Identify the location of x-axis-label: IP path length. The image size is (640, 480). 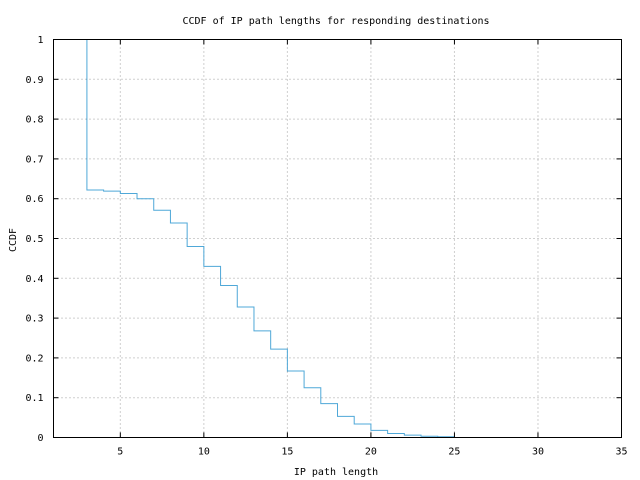
(336, 472).